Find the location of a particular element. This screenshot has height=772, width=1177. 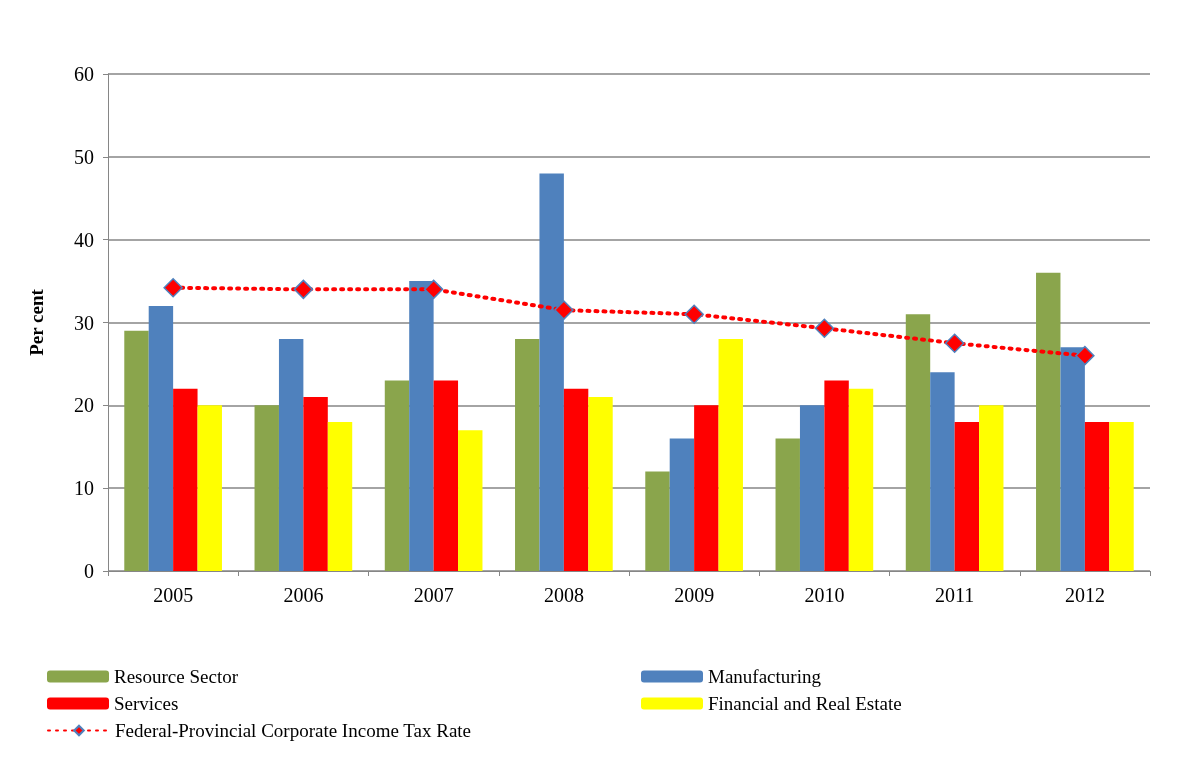

y-tick-label: 50 is located at coordinates (84, 156).